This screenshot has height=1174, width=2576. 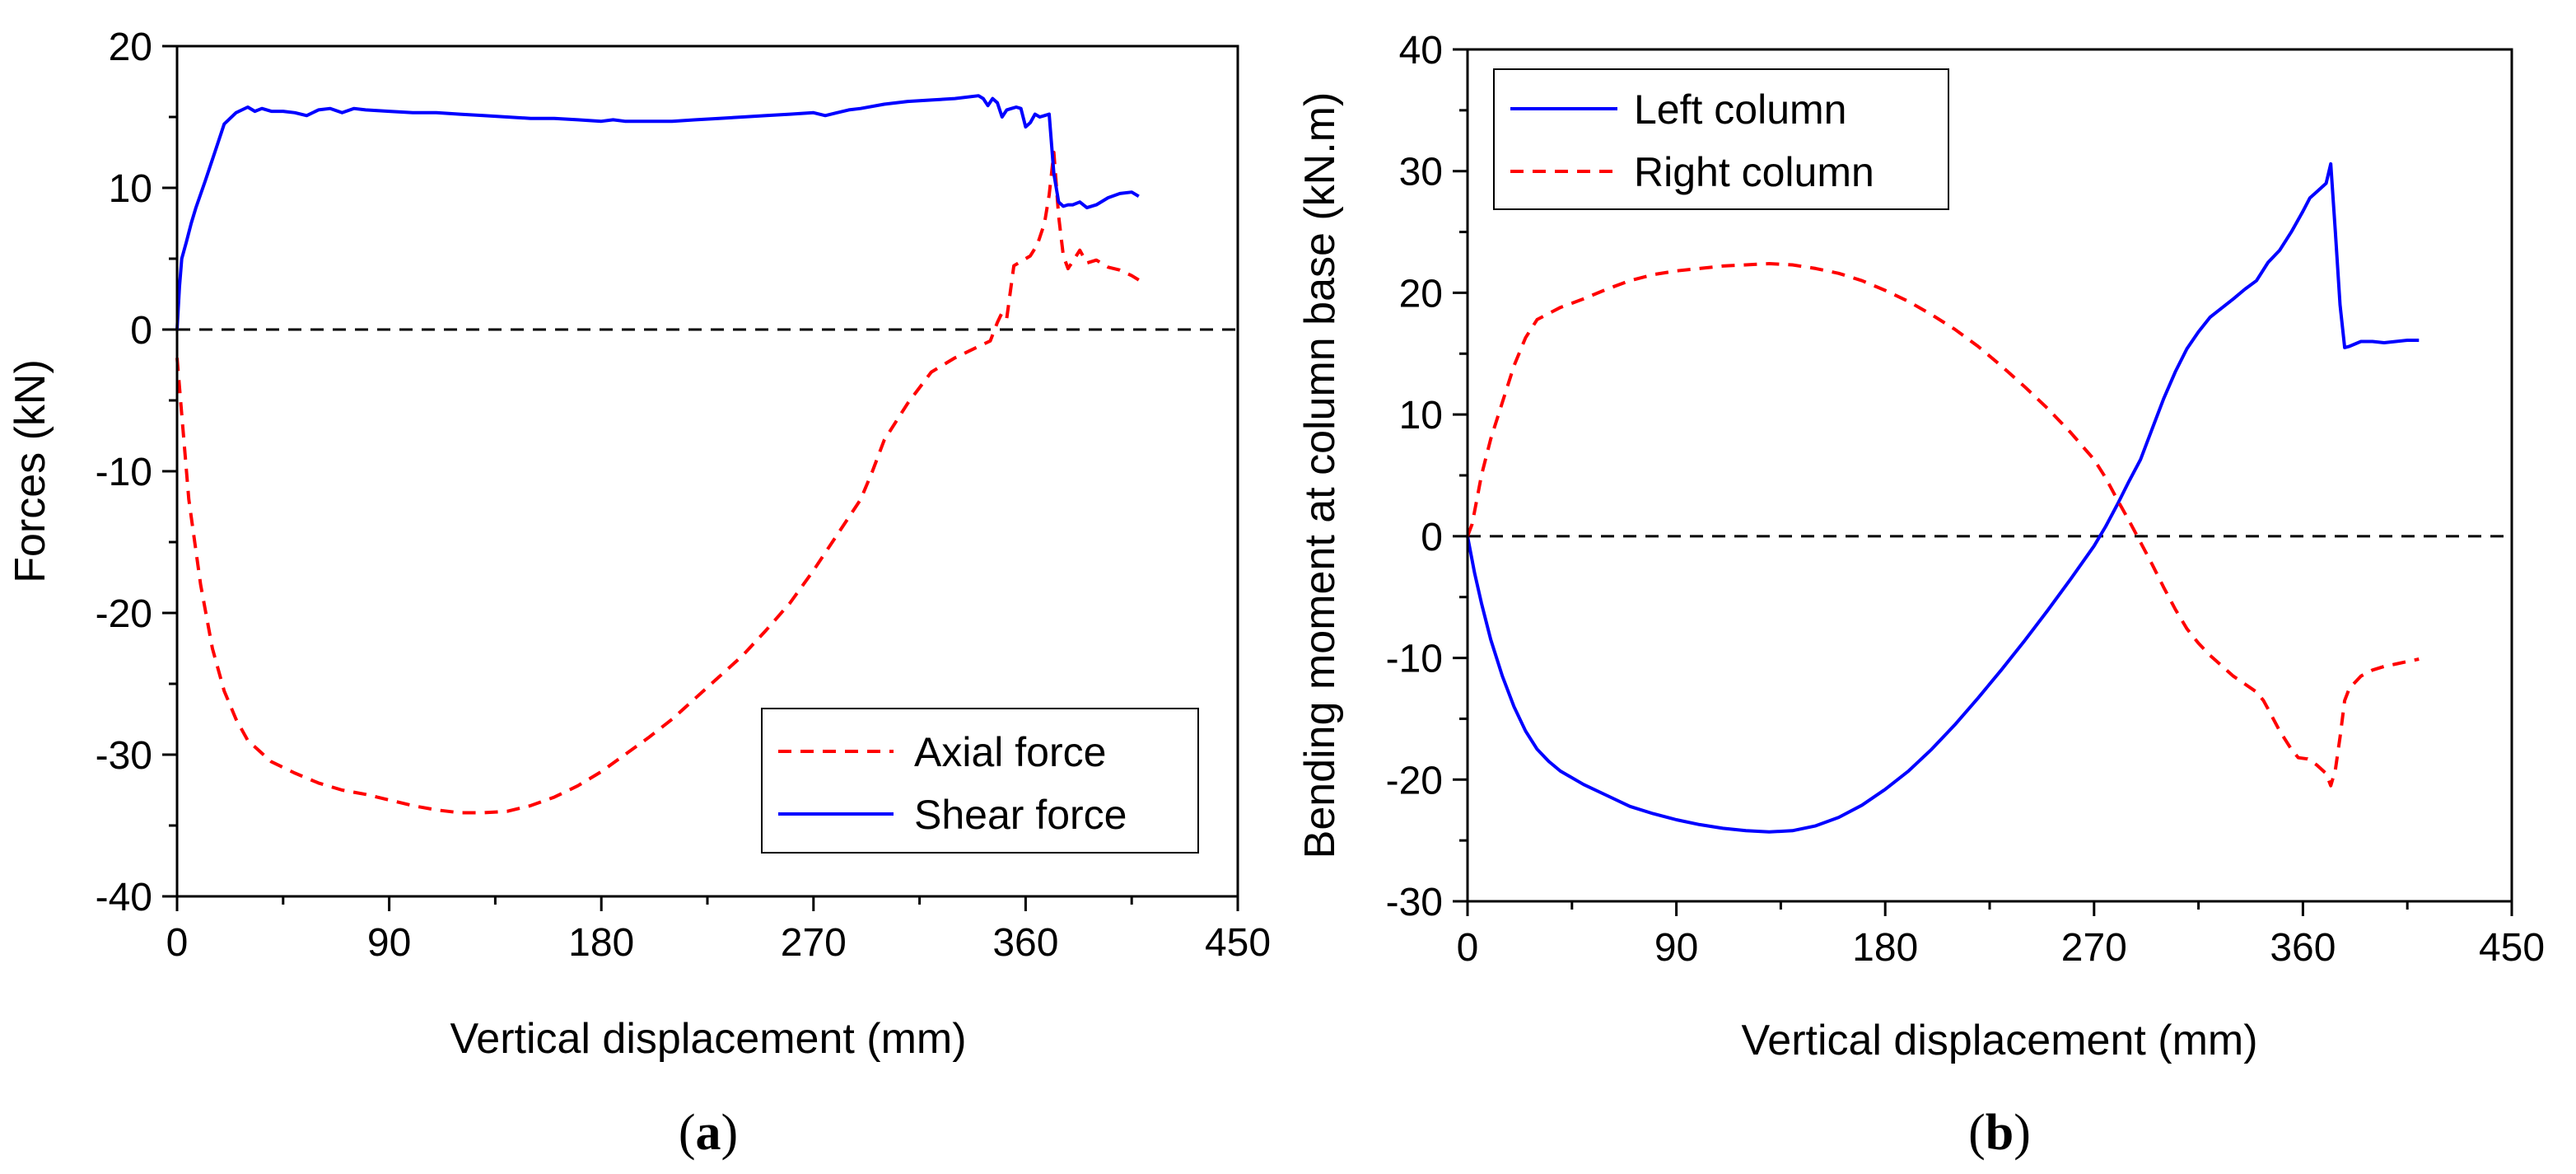 I want to click on panel-b-x-tick-label: 450, so click(x=2512, y=948).